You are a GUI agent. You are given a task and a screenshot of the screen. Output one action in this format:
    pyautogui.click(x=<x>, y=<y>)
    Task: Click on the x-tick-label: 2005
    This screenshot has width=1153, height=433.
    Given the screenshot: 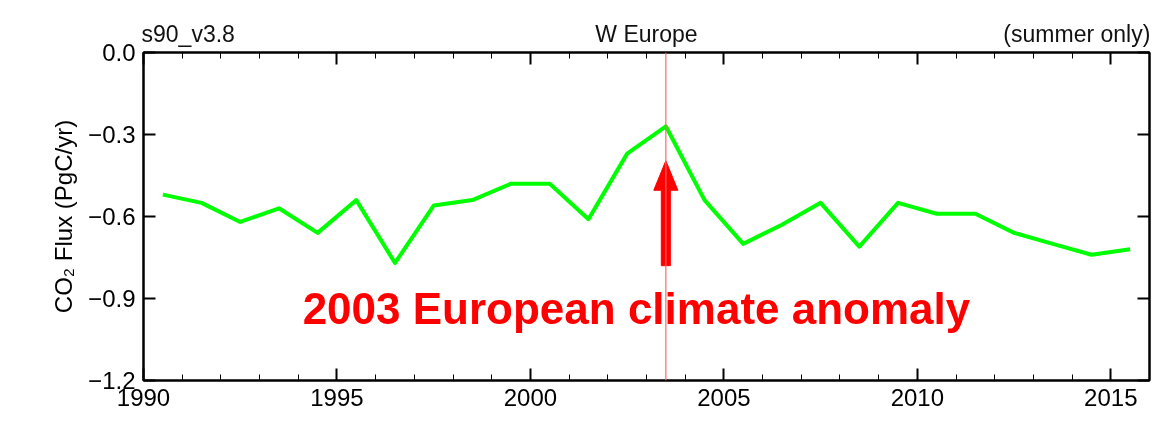 What is the action you would take?
    pyautogui.click(x=724, y=397)
    